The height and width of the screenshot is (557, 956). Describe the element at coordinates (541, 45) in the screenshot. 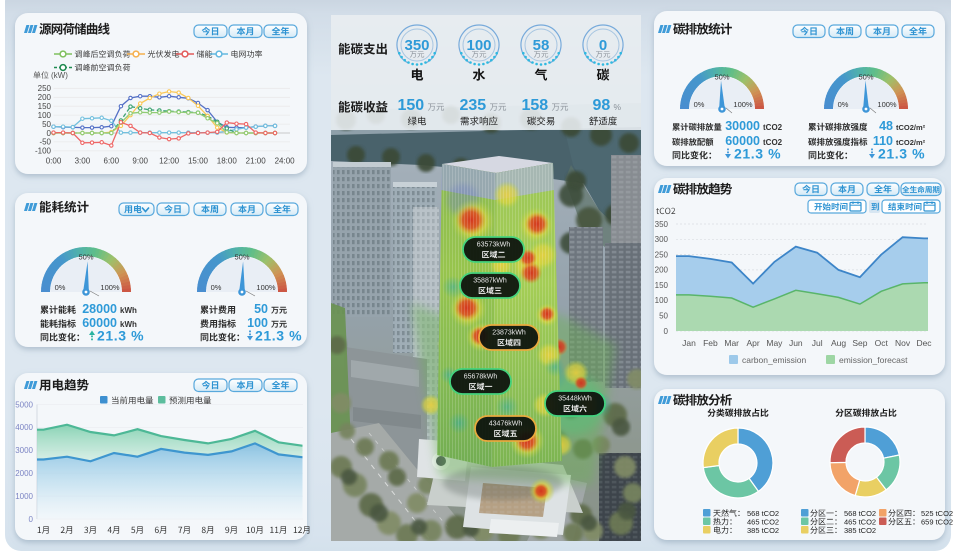

I see `svg-text: 58` at that location.